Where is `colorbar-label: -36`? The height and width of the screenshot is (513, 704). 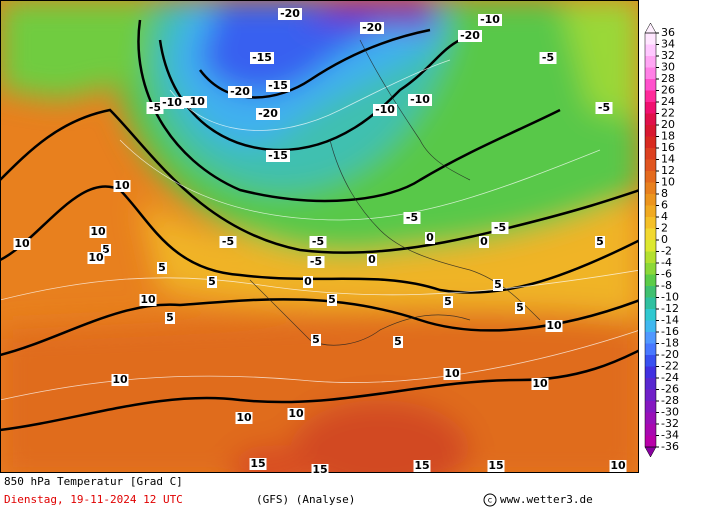 colorbar-label: -36 is located at coordinates (670, 446).